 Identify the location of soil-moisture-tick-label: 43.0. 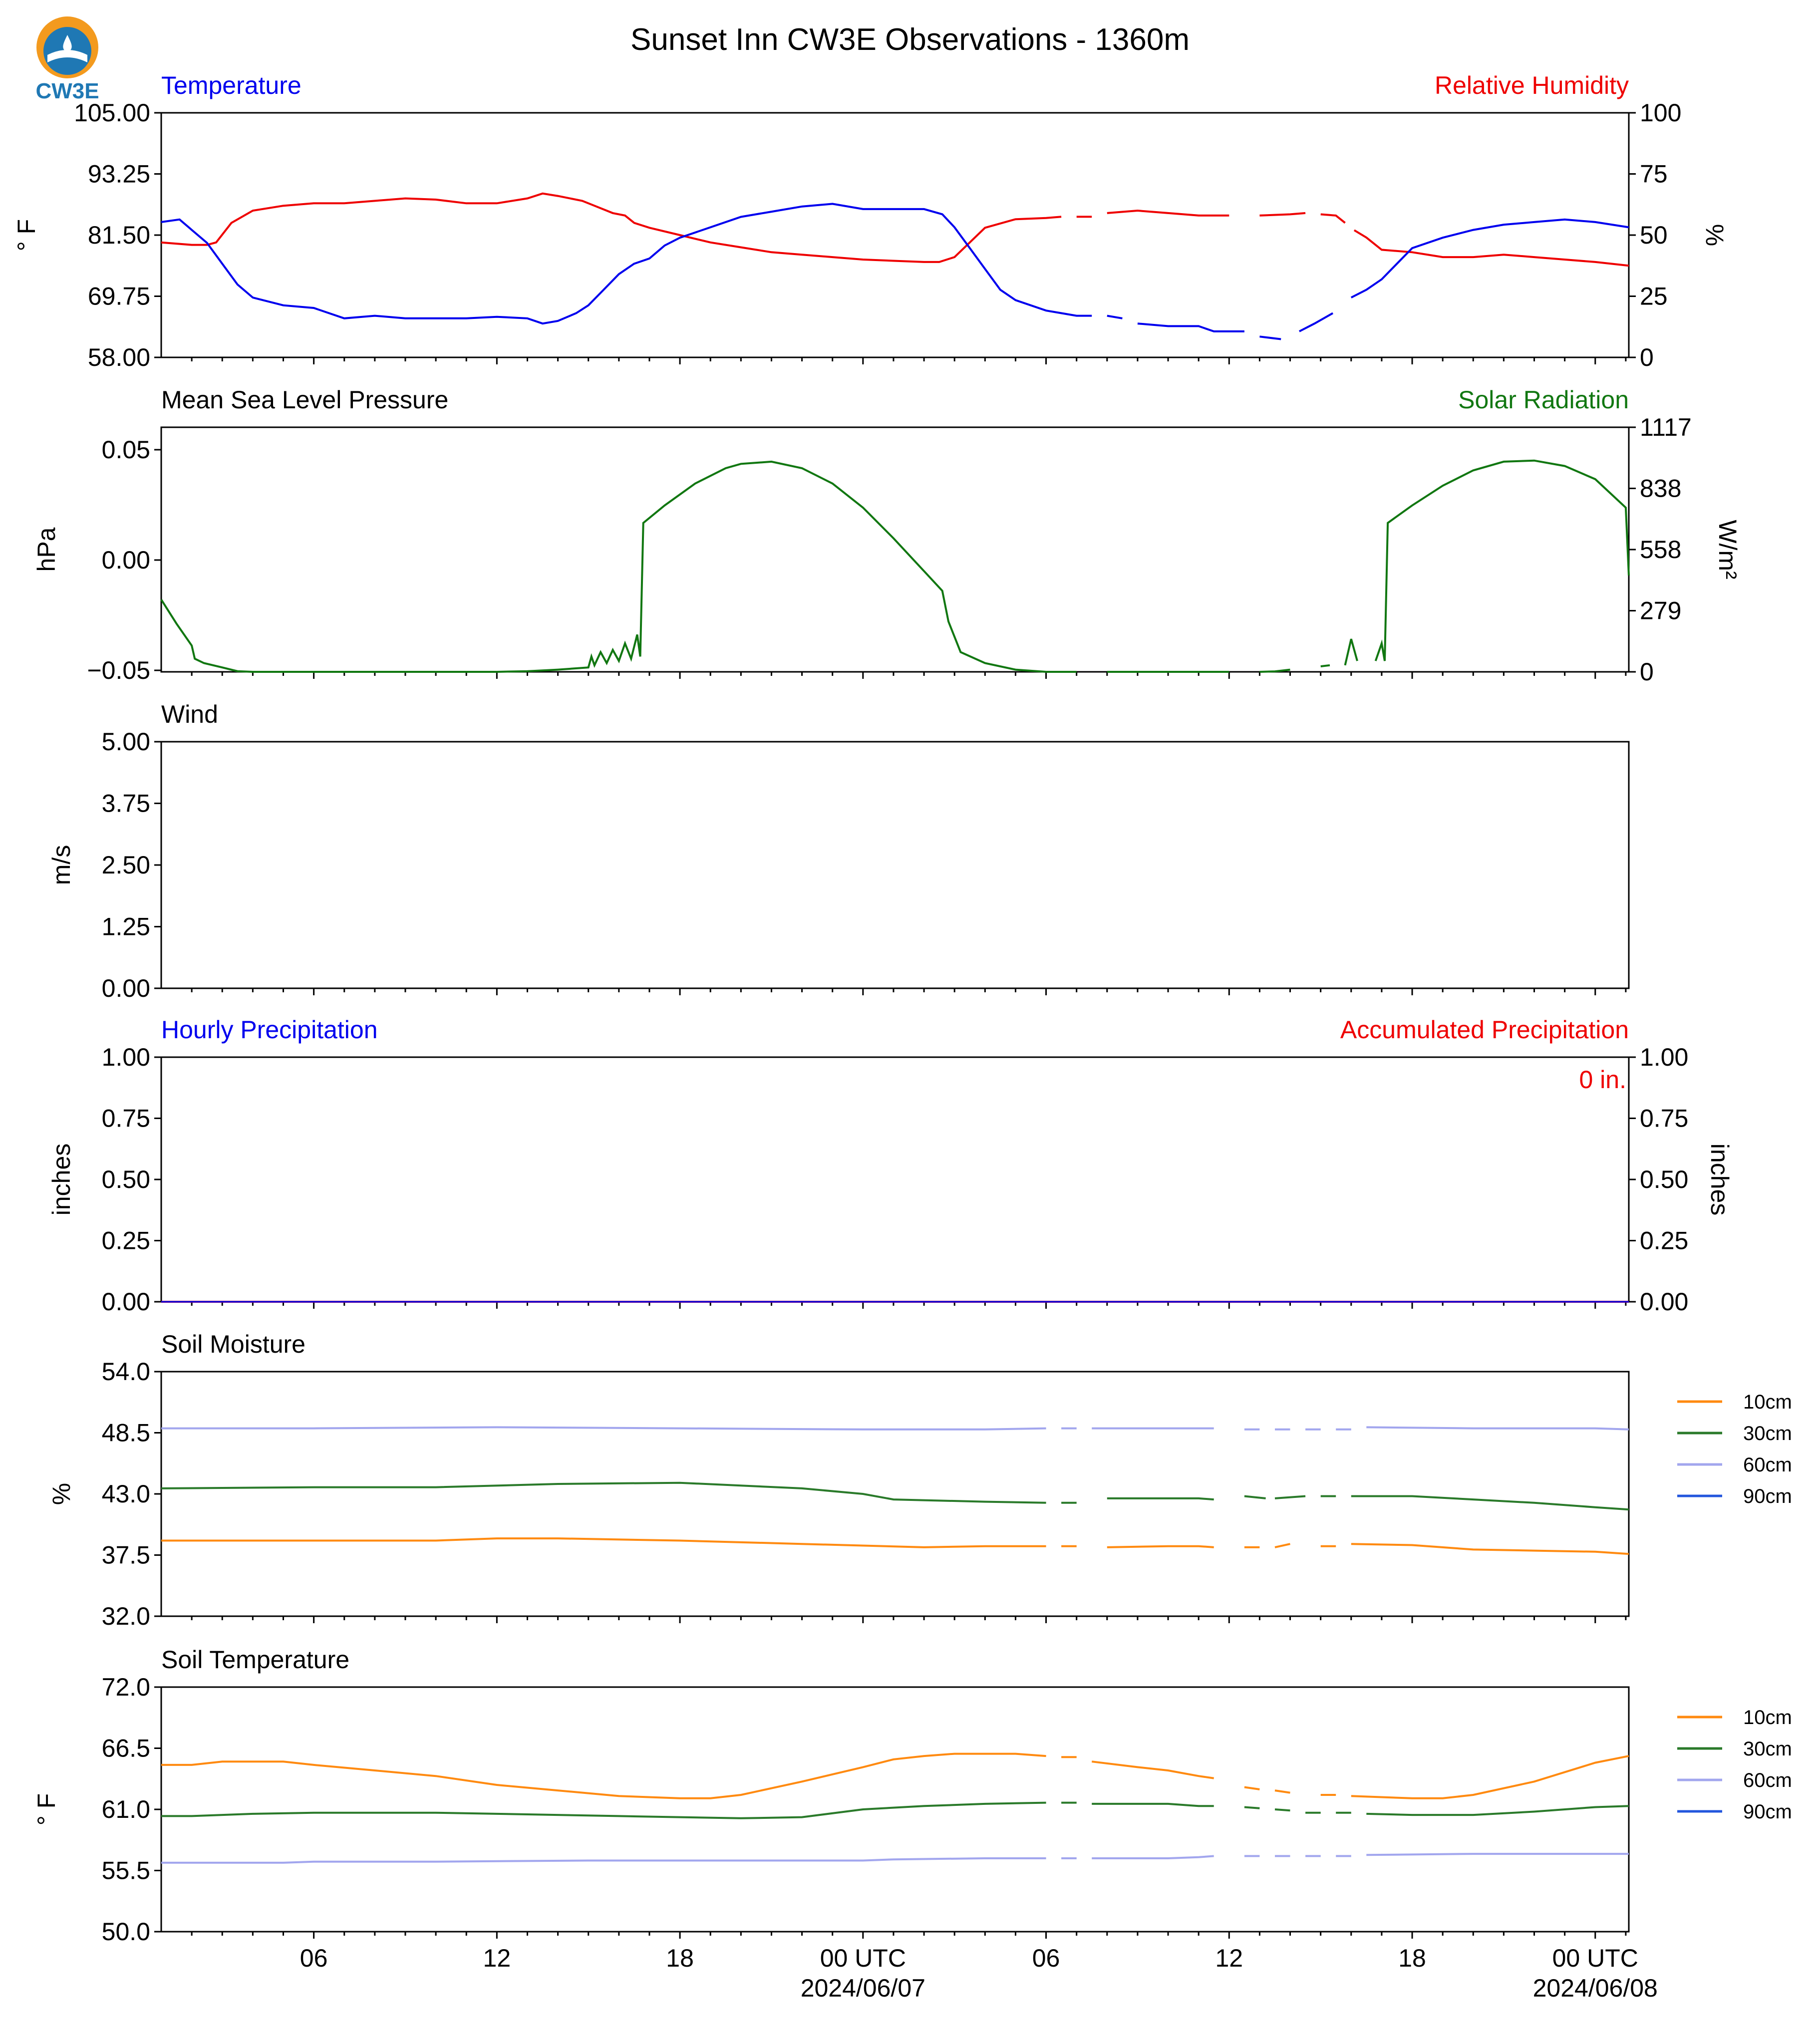
(126, 1494).